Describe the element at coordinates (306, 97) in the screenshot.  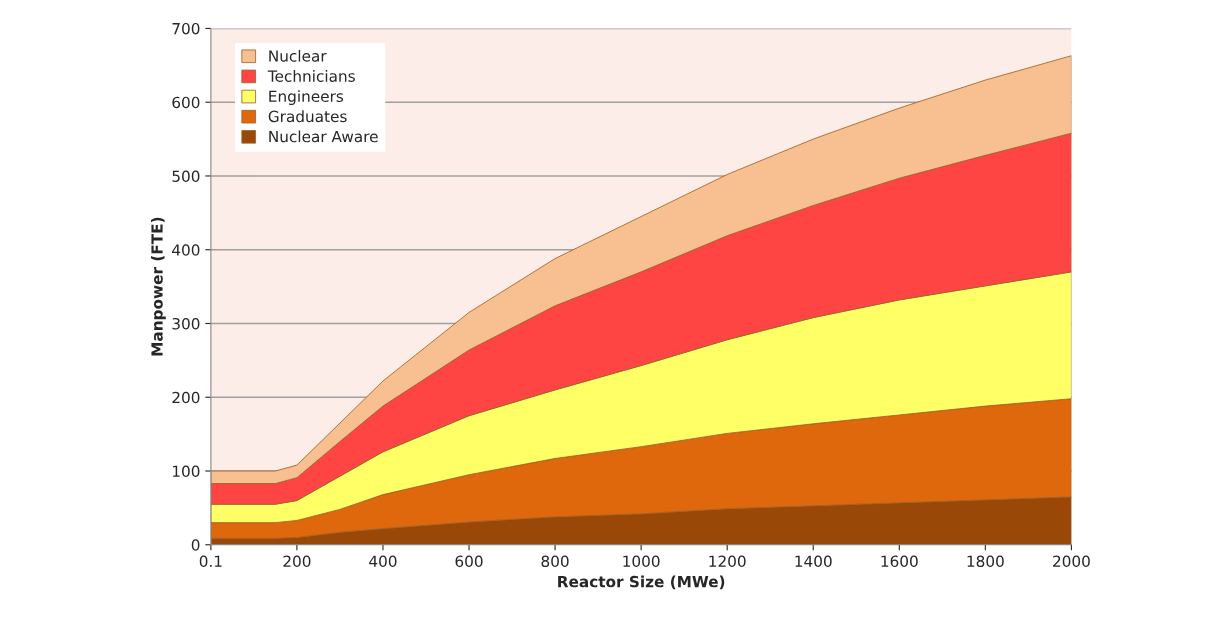
I see `legend-label: Engineers` at that location.